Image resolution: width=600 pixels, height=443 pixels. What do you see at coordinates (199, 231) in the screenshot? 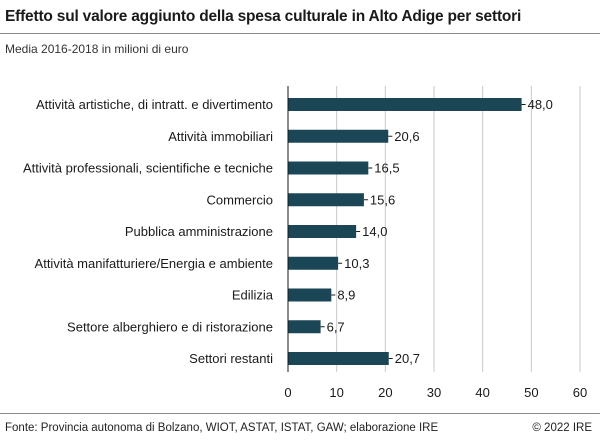
I see `category-label: Pubblica amministrazione` at bounding box center [199, 231].